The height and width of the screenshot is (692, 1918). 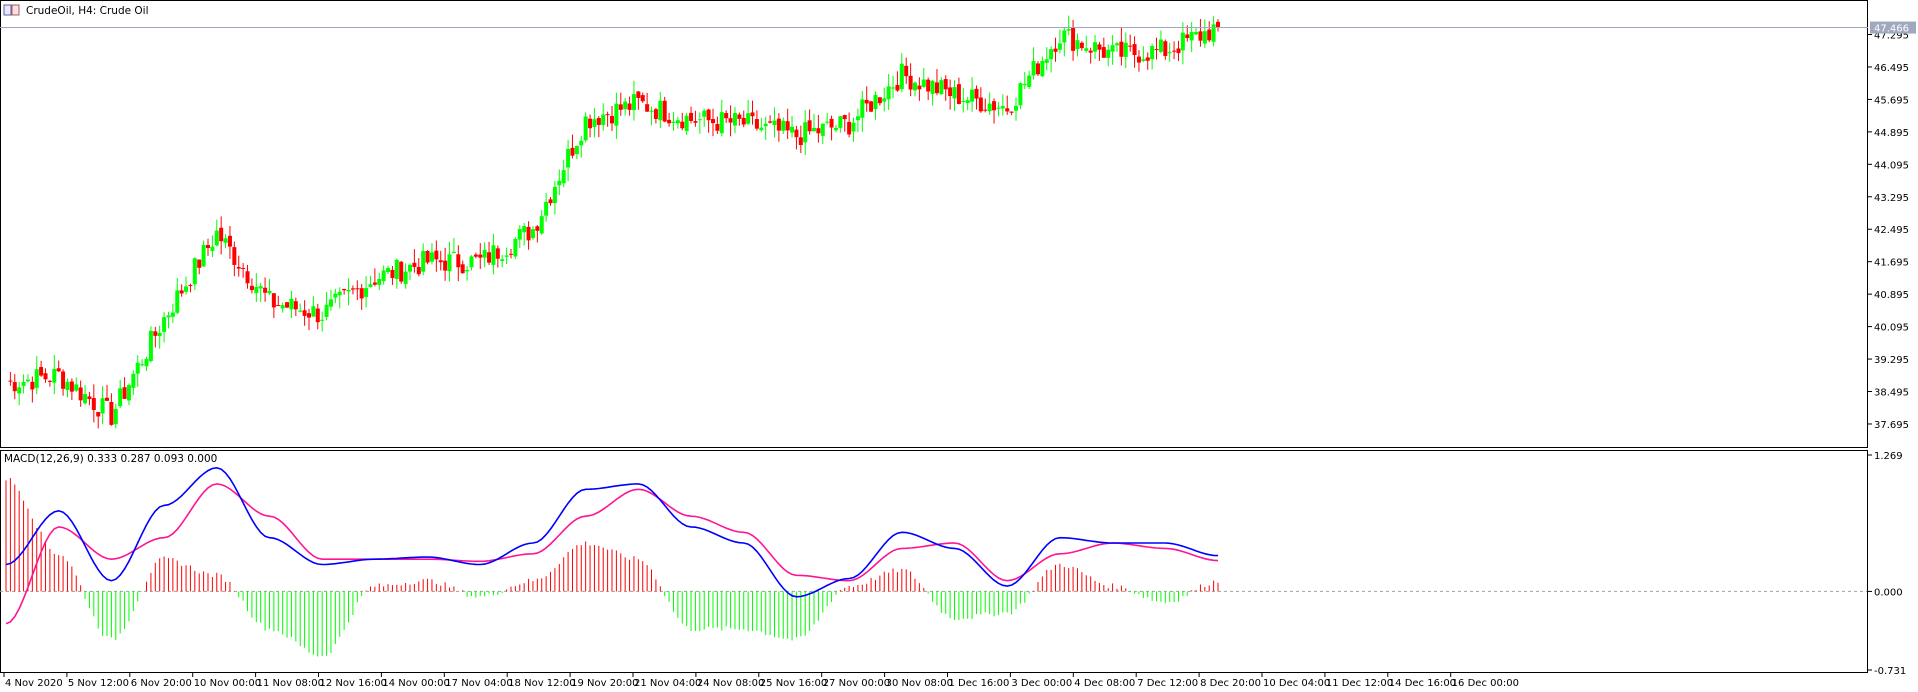 I want to click on macd-title: MACD(12,26,9) 0.333 0.287 0.093 0.000, so click(x=110, y=459).